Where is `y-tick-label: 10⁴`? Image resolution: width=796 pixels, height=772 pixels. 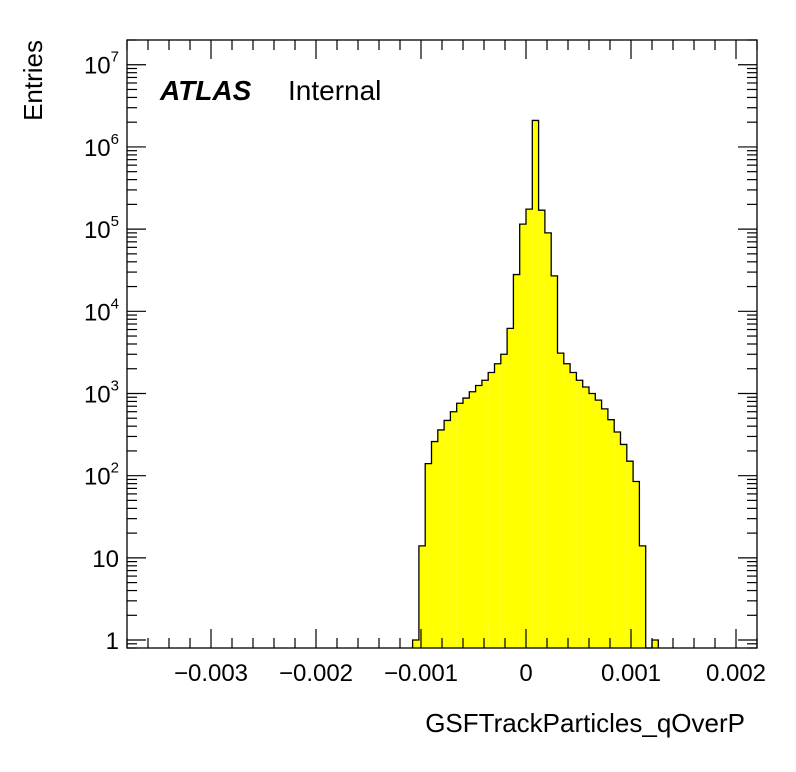
y-tick-label: 10⁴ is located at coordinates (101, 310).